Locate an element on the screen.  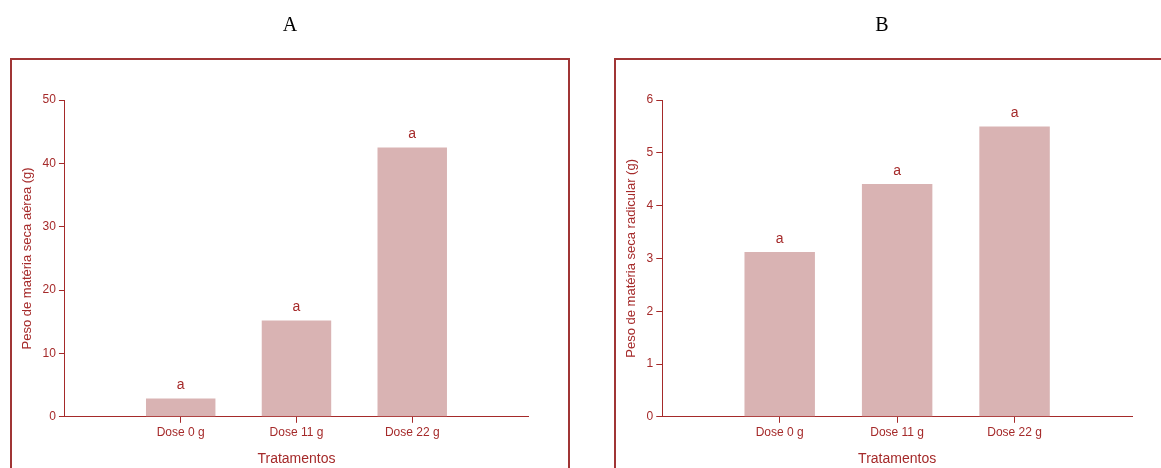
chart-title: B is located at coordinates (882, 24).